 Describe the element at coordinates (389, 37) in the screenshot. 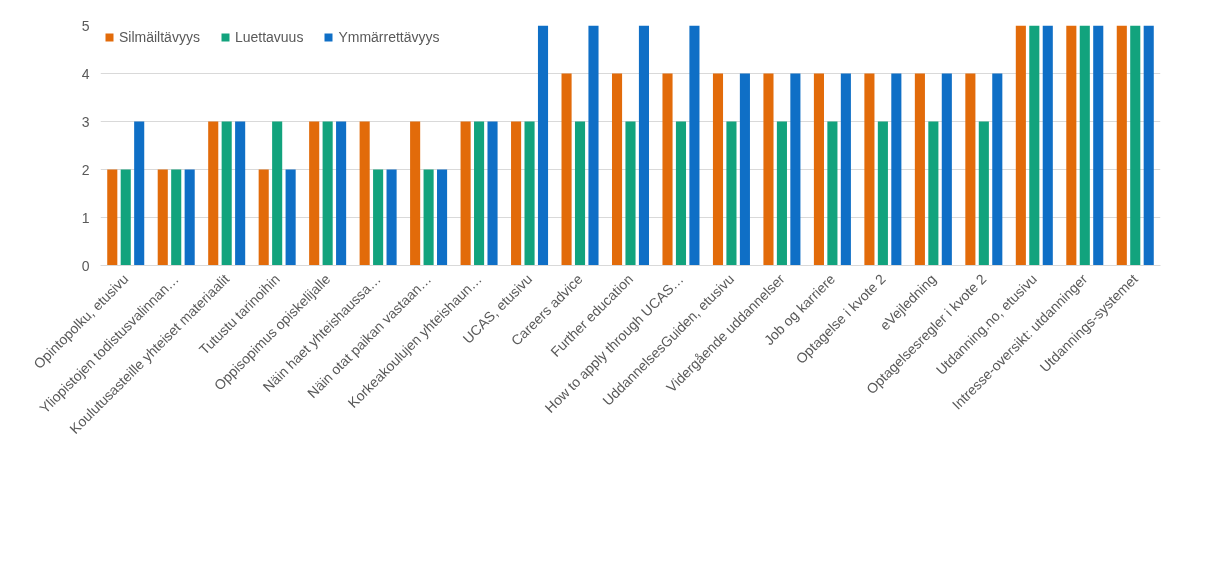

I see `legend-label: Ymmärrettävyys` at that location.